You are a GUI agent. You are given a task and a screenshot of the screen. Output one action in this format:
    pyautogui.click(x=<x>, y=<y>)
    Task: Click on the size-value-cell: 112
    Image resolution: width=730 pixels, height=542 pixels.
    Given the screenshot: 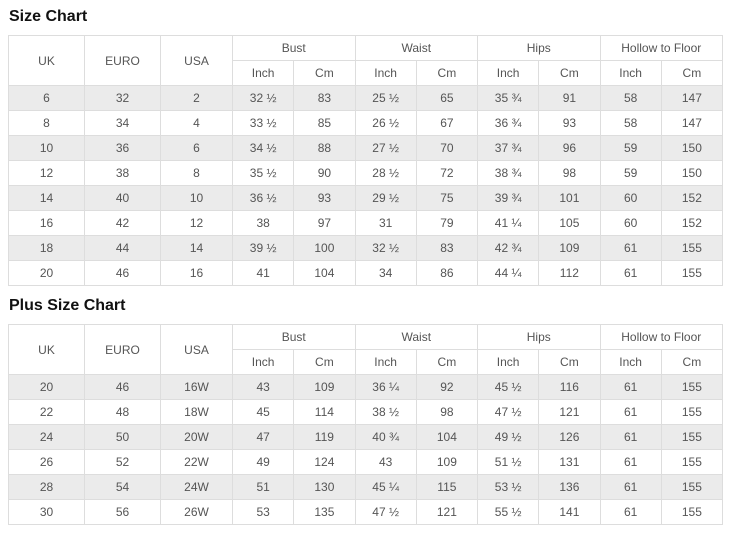 What is the action you would take?
    pyautogui.click(x=569, y=273)
    